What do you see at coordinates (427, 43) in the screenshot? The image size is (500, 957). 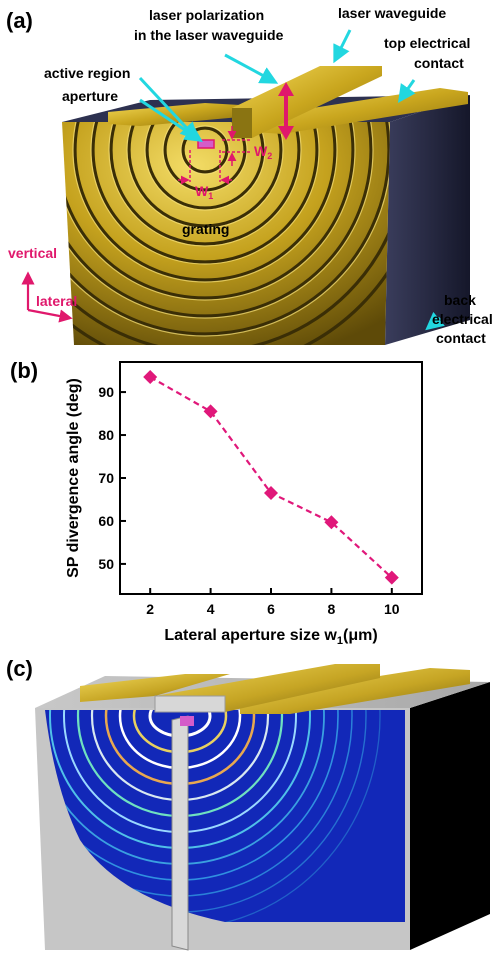 I see `top-contact-label-1: top electrical` at bounding box center [427, 43].